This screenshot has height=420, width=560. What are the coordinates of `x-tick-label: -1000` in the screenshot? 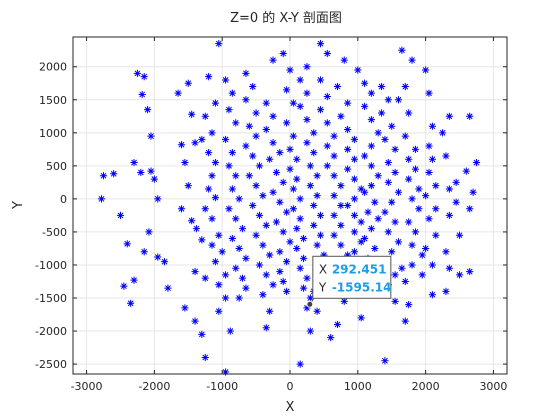 It's located at (222, 386).